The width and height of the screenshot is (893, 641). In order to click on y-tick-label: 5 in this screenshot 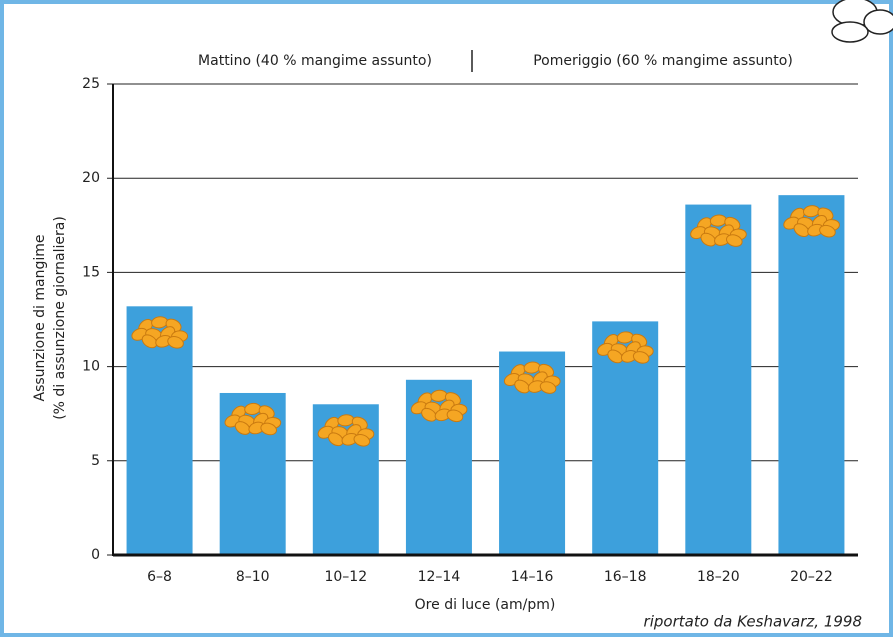, I will do `click(95, 461)`.